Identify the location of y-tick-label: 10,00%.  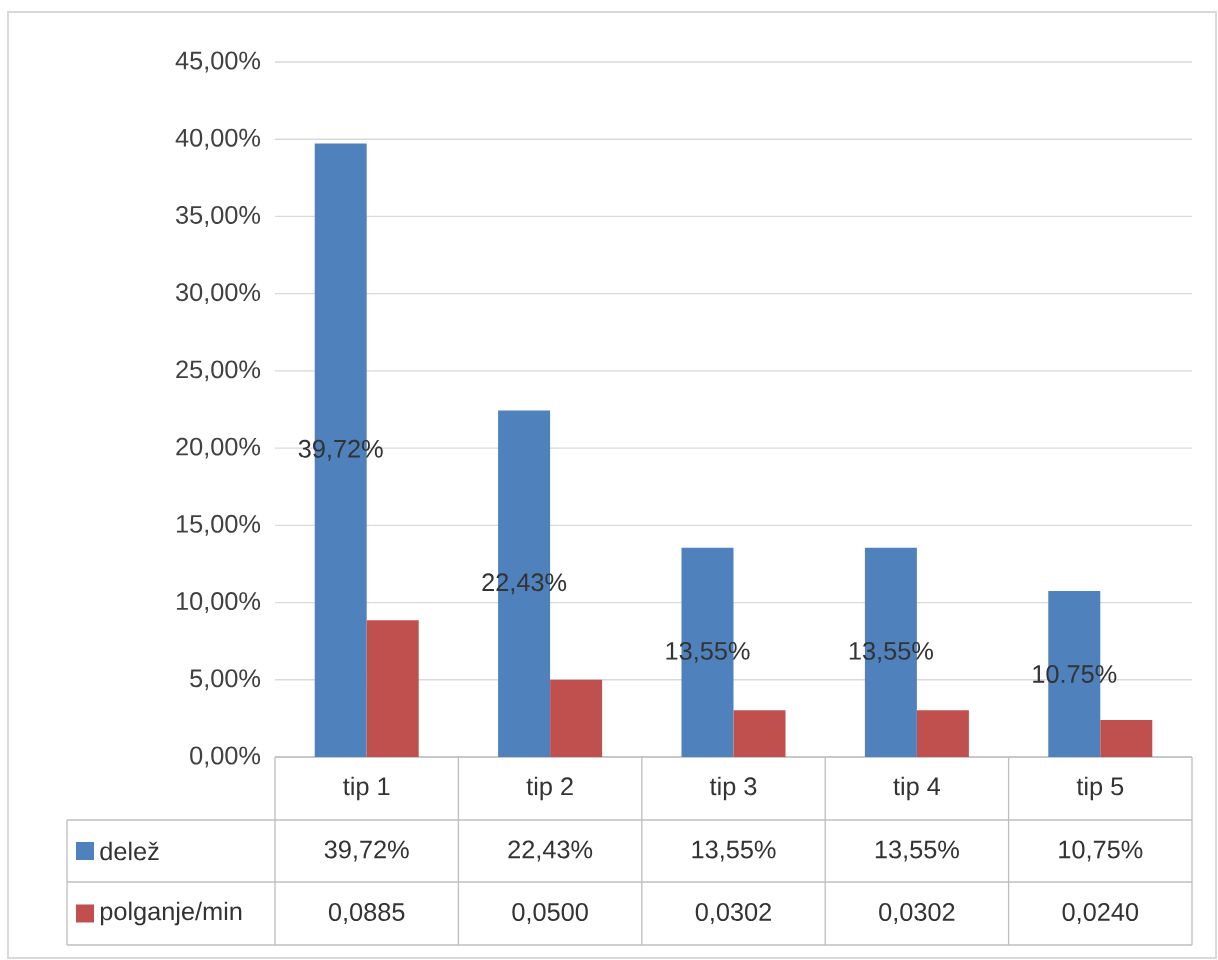
(218, 603).